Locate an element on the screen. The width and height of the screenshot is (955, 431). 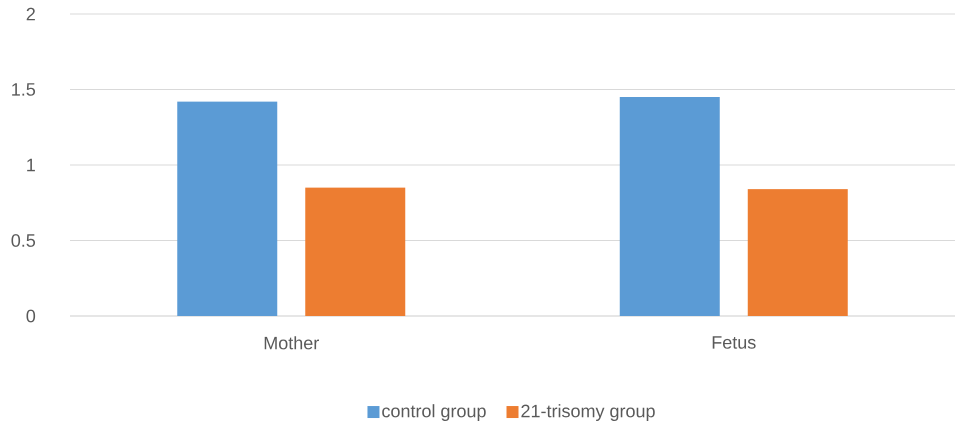
x-tick-label: Mother is located at coordinates (291, 343).